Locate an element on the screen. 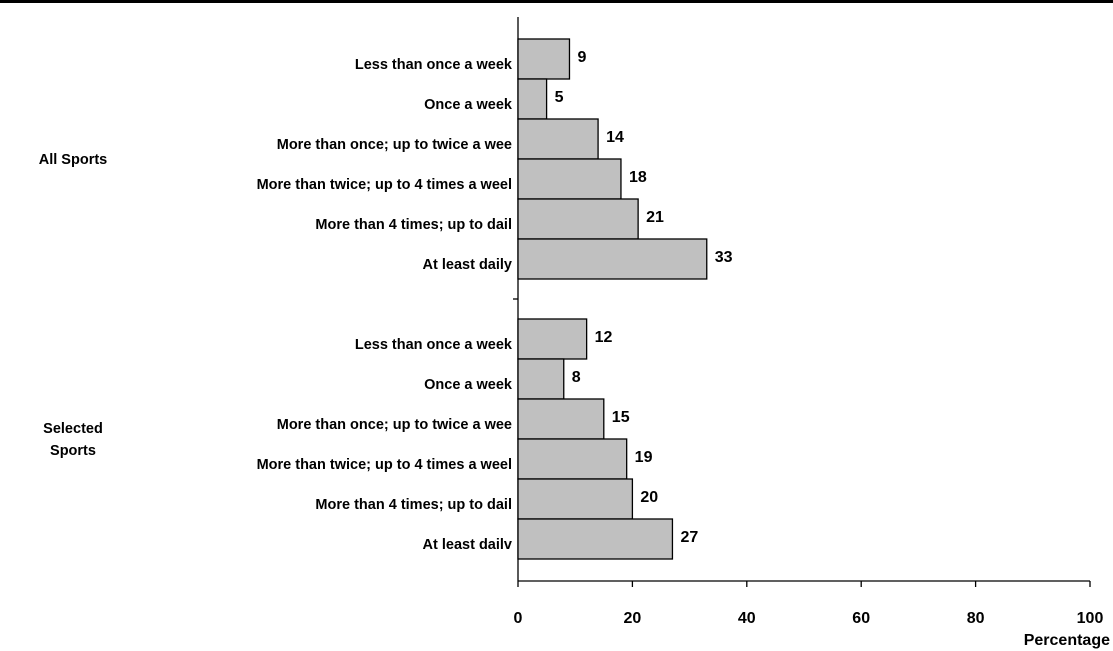 The image size is (1113, 651). group-label: All Sports is located at coordinates (73, 160).